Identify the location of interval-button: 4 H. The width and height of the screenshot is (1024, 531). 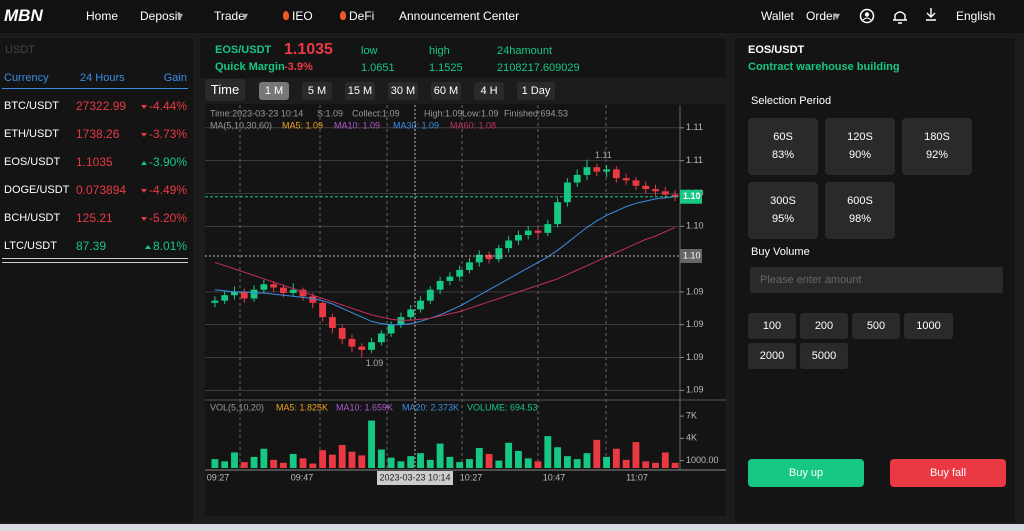
(489, 91).